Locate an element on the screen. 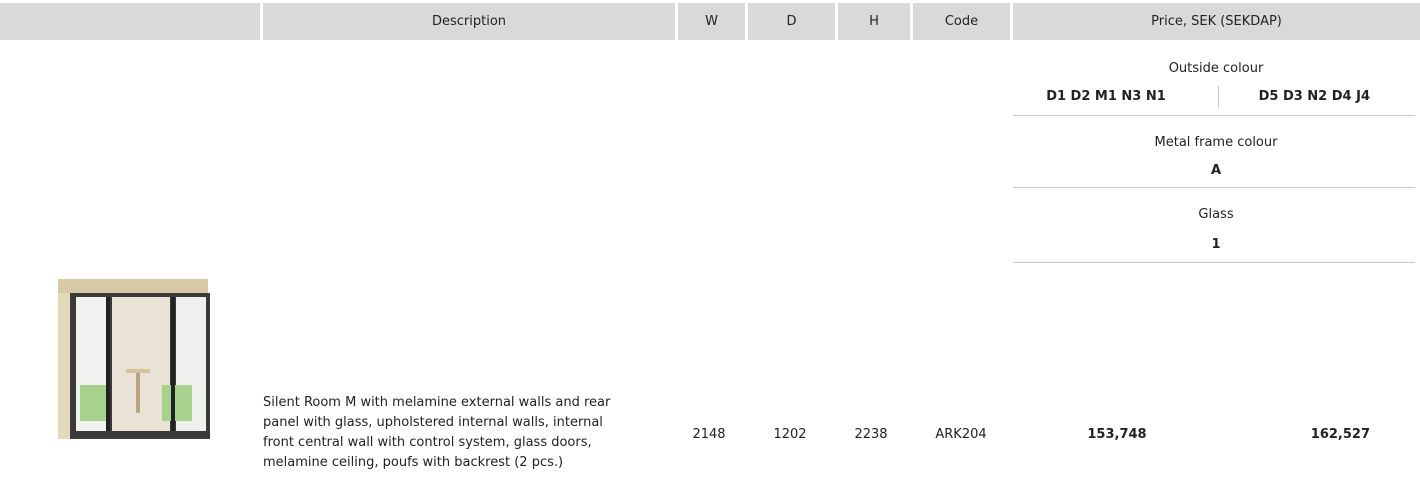 The width and height of the screenshot is (1420, 484). header-code: Code is located at coordinates (961, 21).